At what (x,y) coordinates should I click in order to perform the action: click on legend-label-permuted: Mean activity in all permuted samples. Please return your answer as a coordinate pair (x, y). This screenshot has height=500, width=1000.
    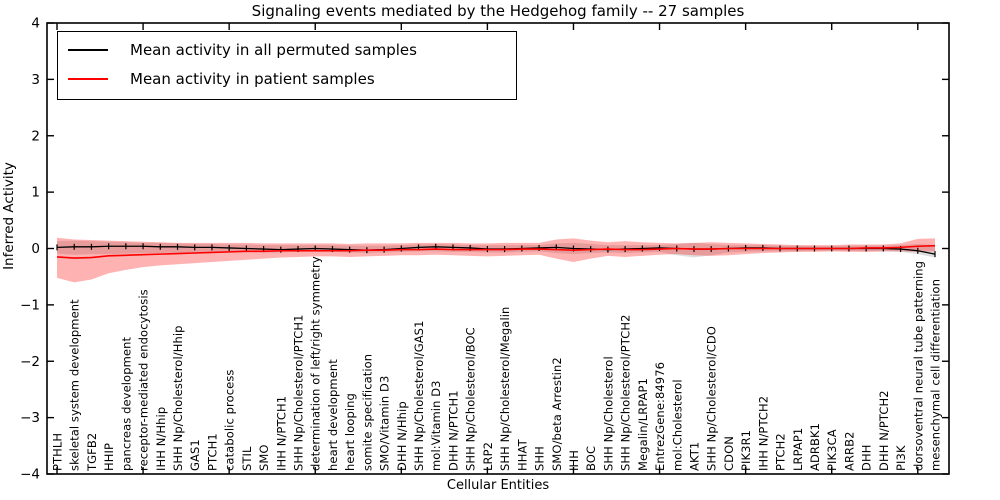
    Looking at the image, I should click on (273, 50).